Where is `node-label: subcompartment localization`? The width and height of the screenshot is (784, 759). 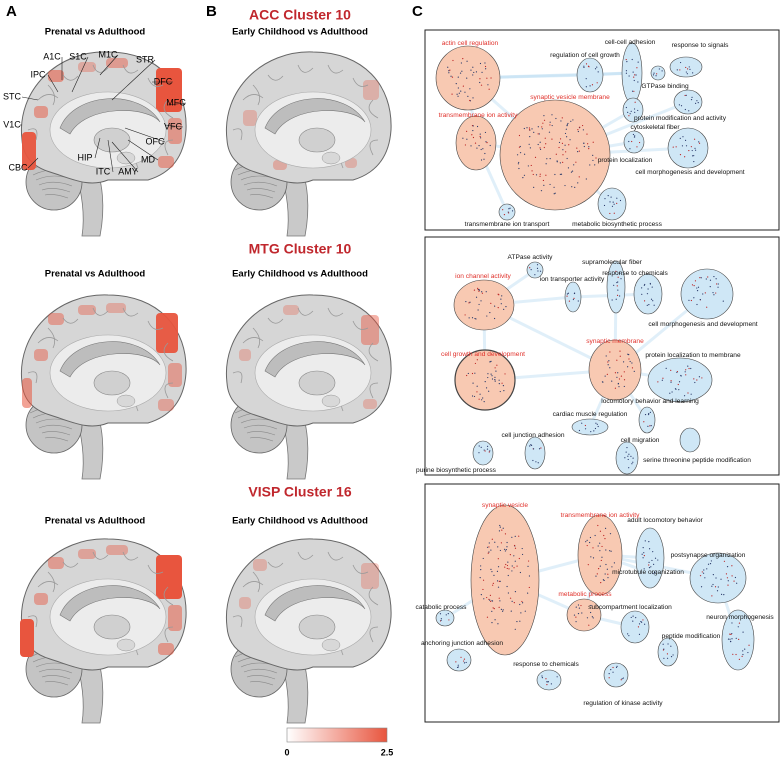
node-label: subcompartment localization is located at coordinates (630, 607).